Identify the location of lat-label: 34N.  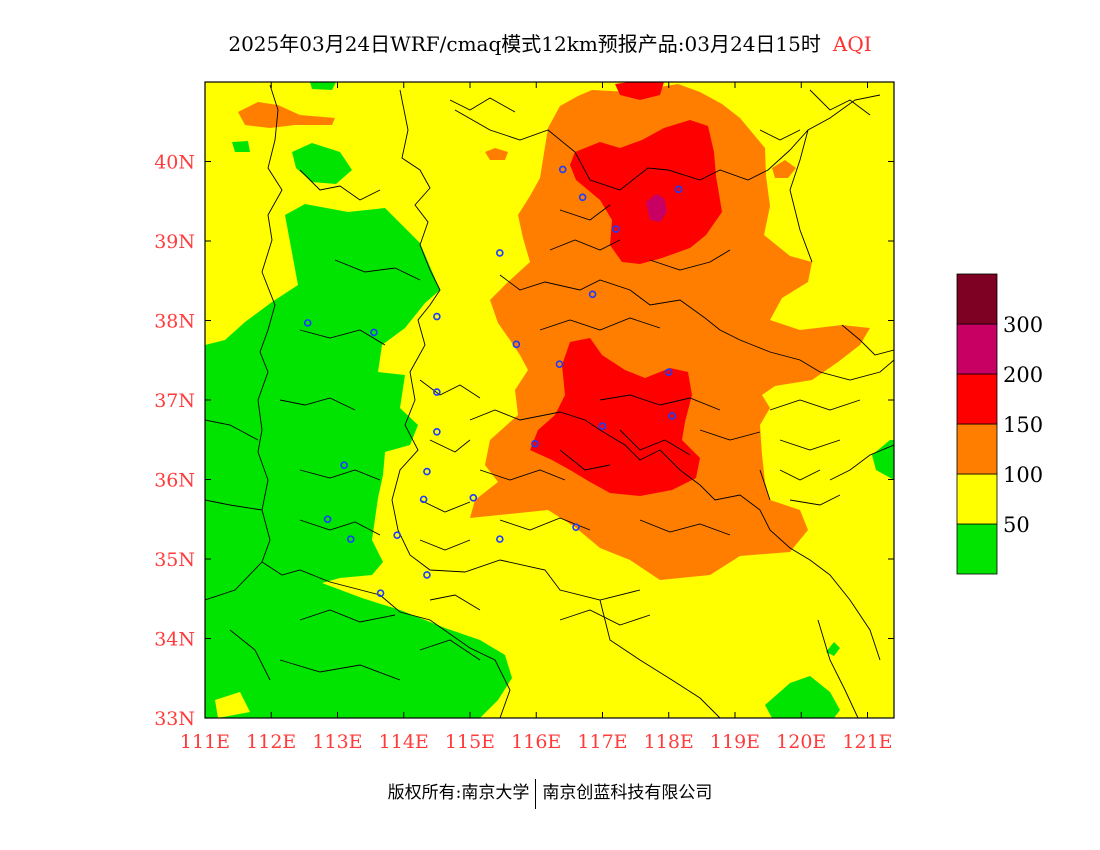
(174, 640).